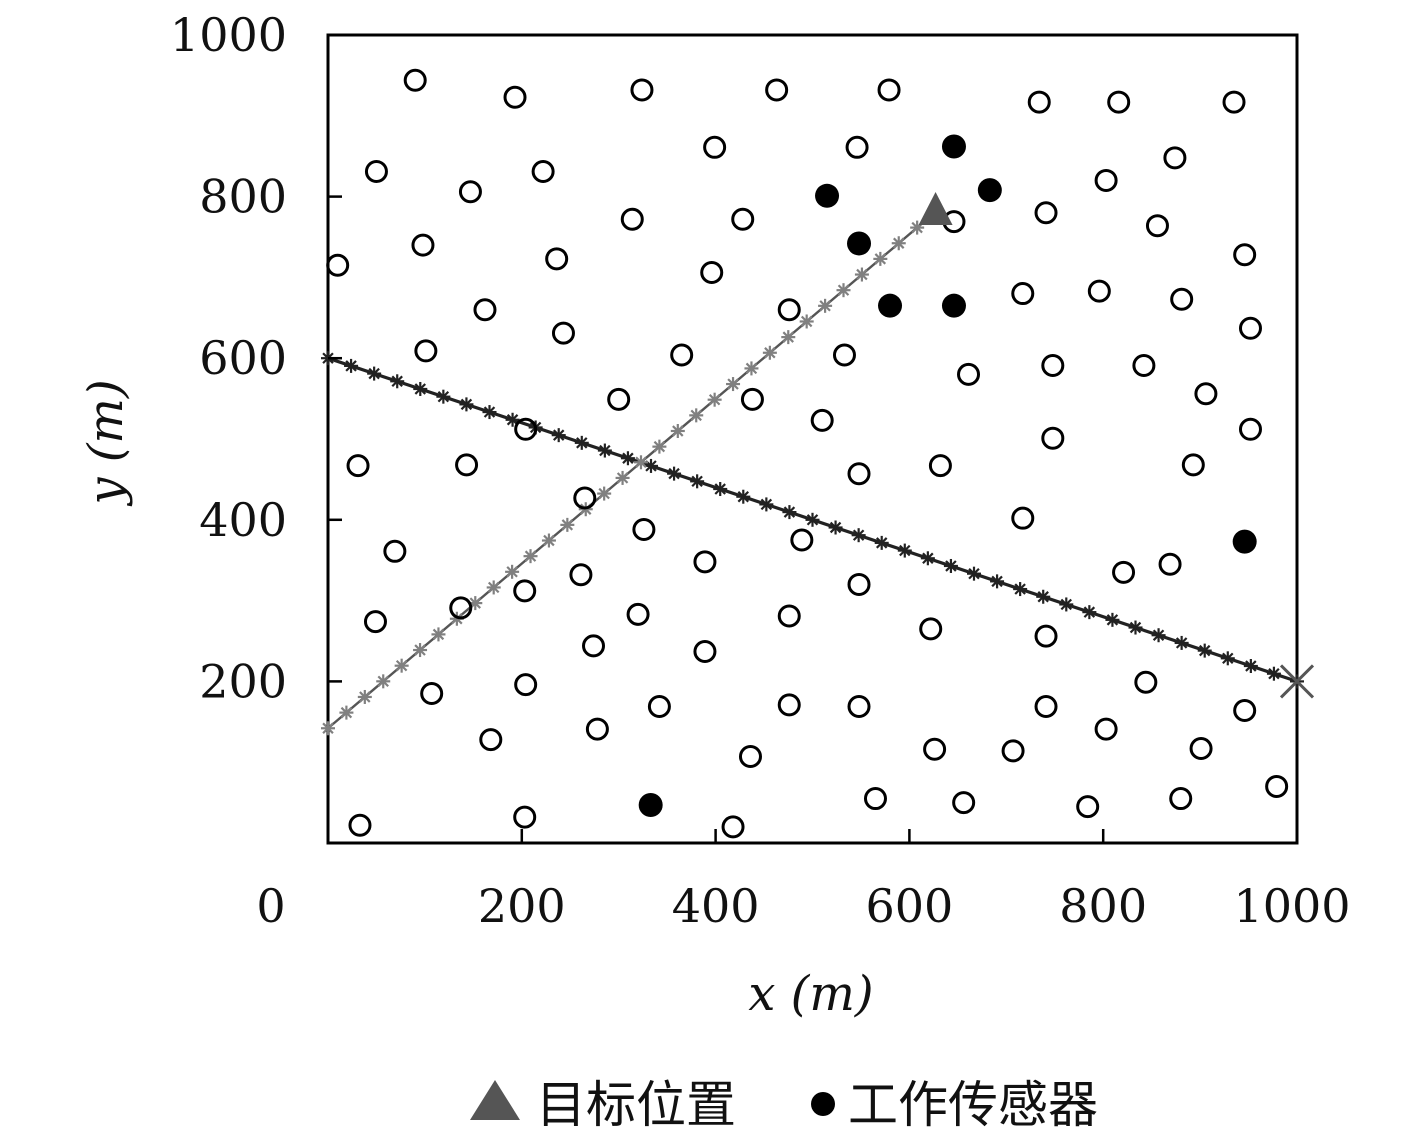 Image resolution: width=1417 pixels, height=1144 pixels. Describe the element at coordinates (716, 906) in the screenshot. I see `x-tick-label: 400` at that location.